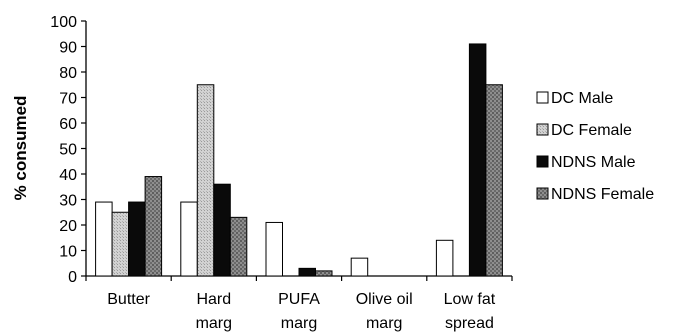  What do you see at coordinates (68, 99) in the screenshot?
I see `y-tick-label: 70` at bounding box center [68, 99].